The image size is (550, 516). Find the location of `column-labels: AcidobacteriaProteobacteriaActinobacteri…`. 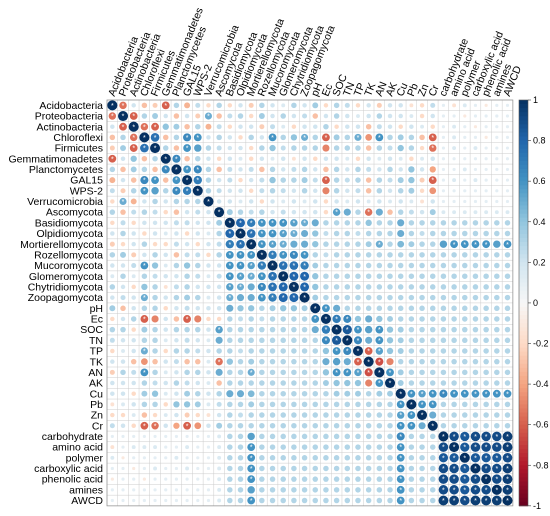

column-labels: AcidobacteriaProteobacteriaActinobacteri… is located at coordinates (315, 52).